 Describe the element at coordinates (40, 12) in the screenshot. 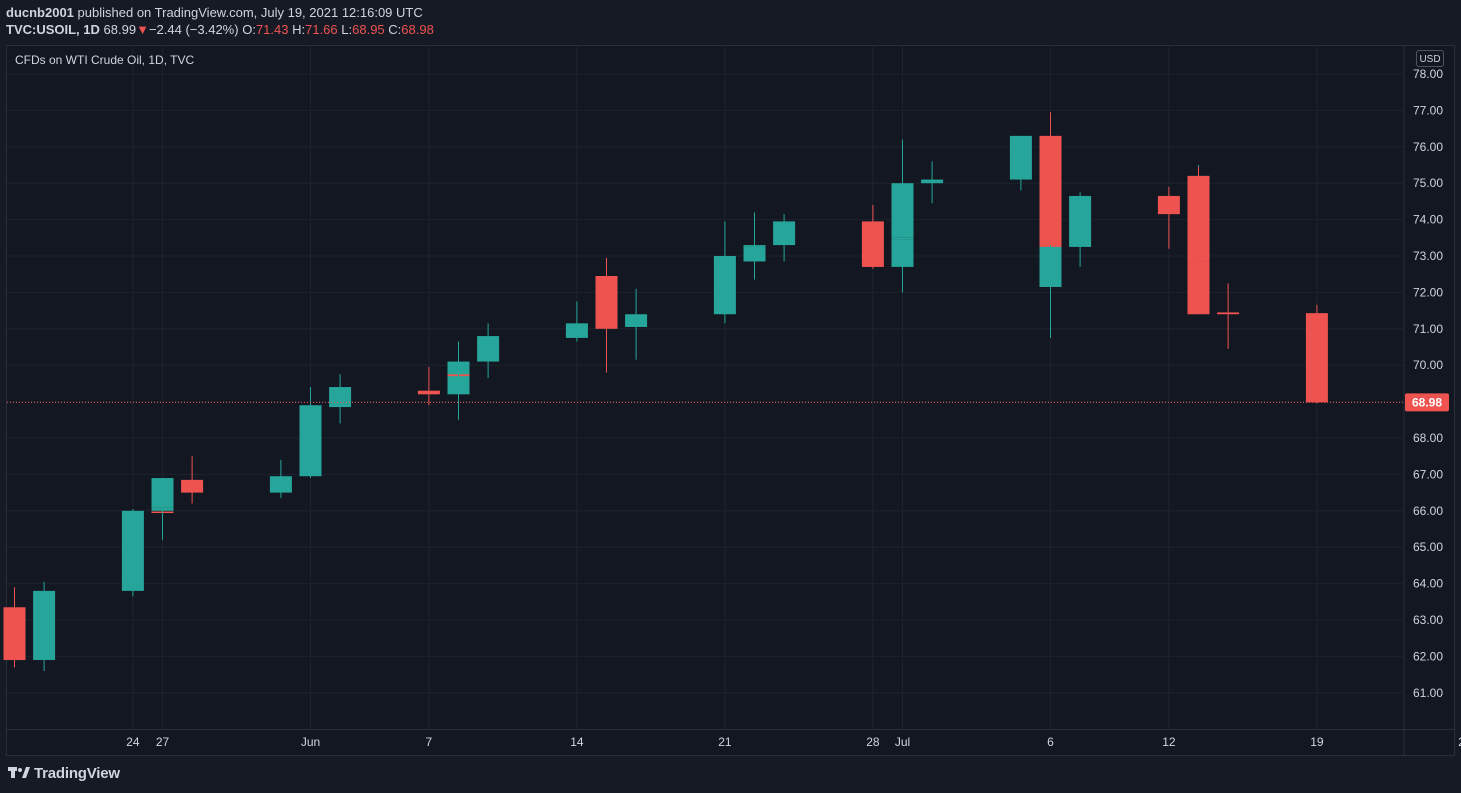

I see `author-name: ducnb2001` at that location.